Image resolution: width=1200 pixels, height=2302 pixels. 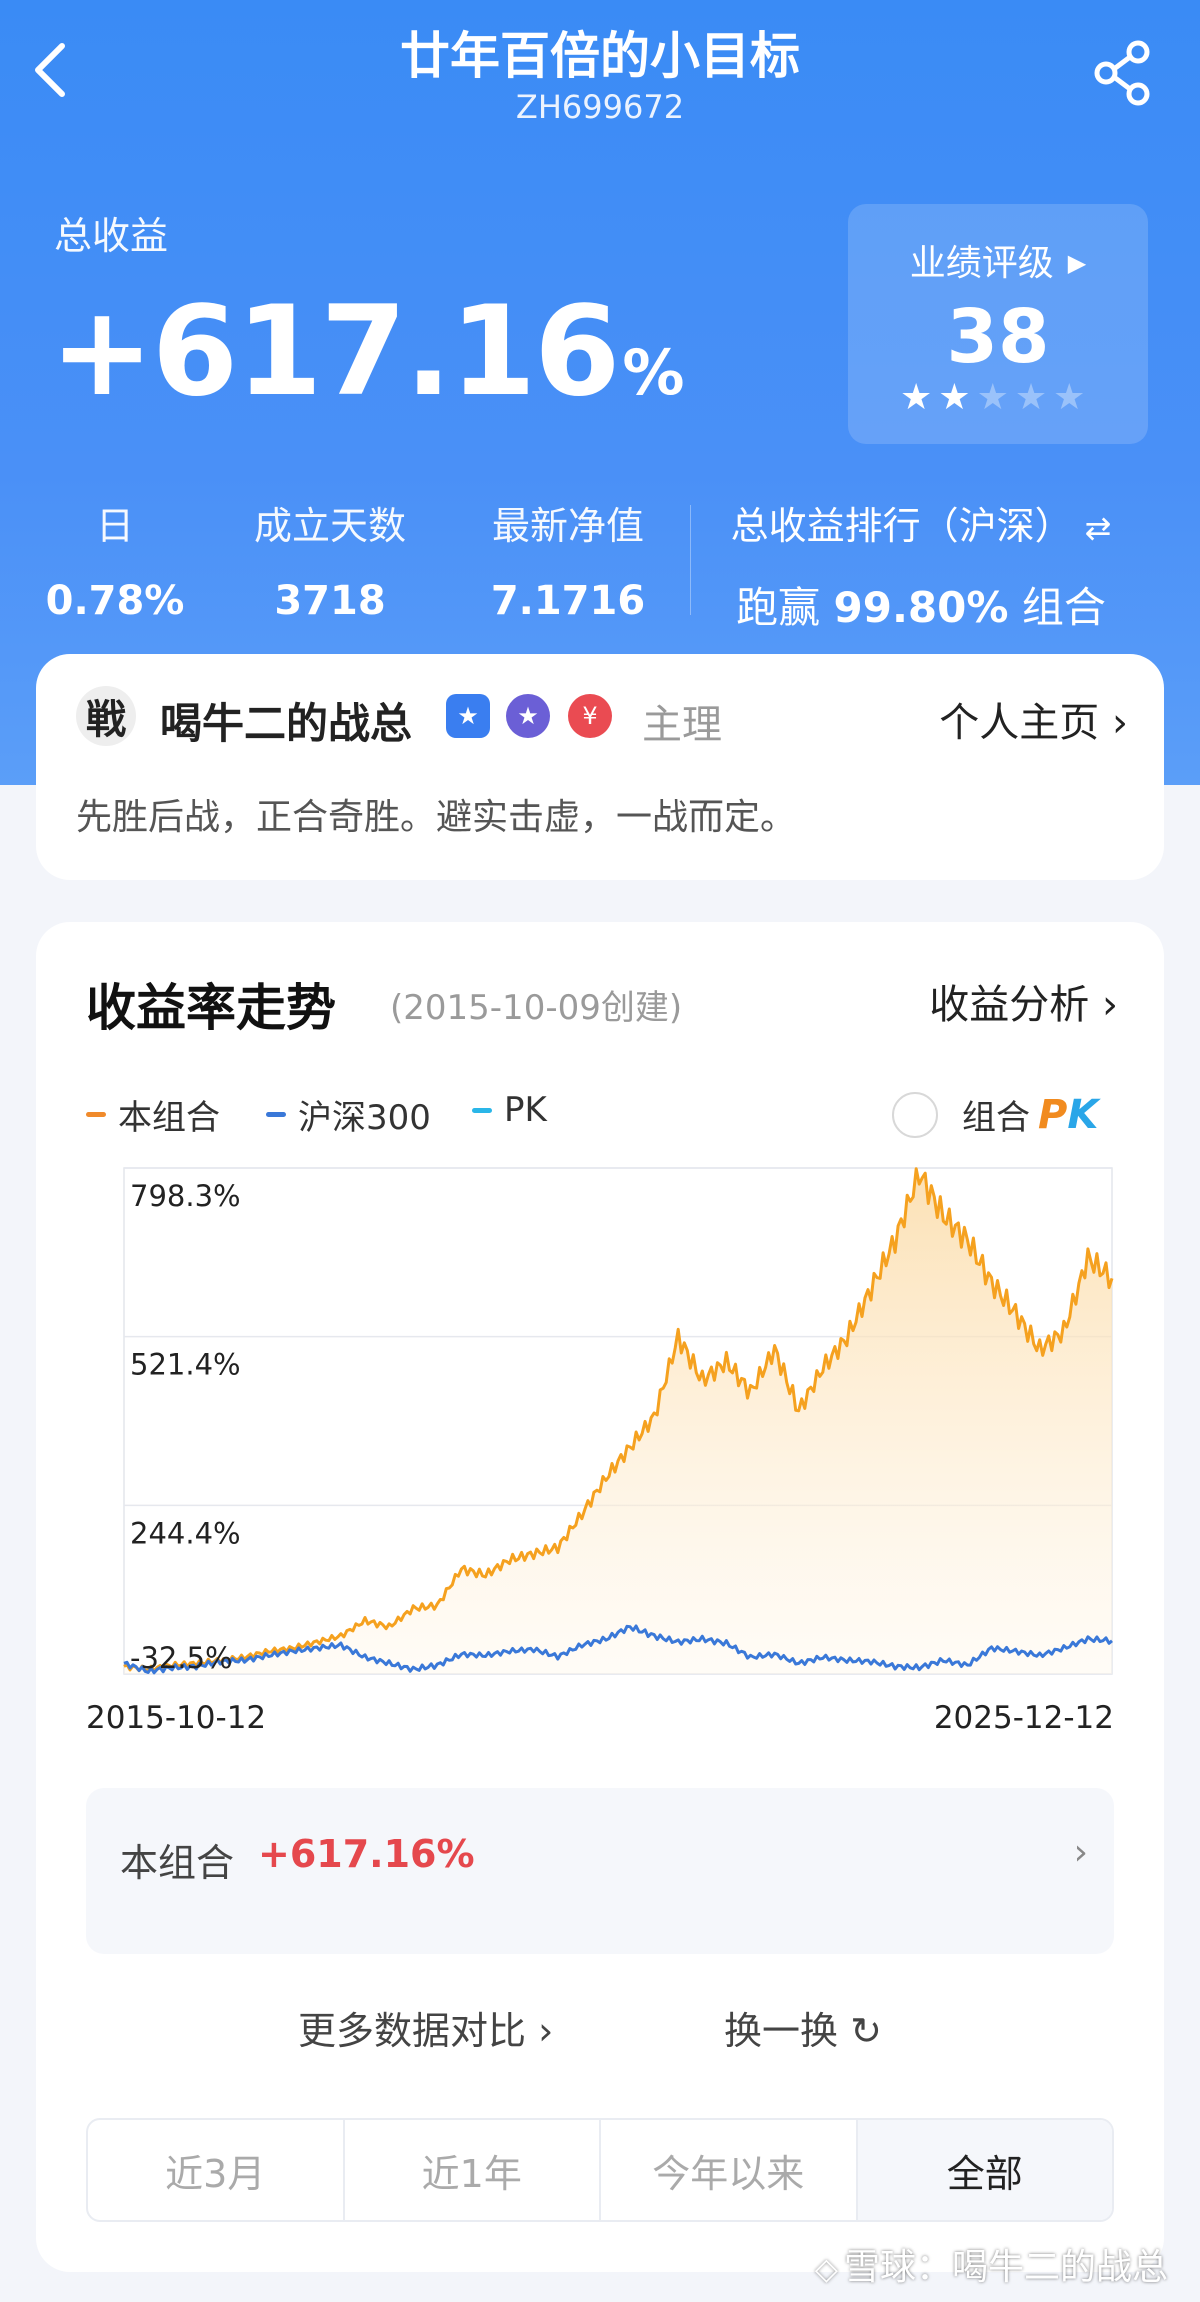 I want to click on created-date: (2015-10-09创建), so click(x=536, y=1008).